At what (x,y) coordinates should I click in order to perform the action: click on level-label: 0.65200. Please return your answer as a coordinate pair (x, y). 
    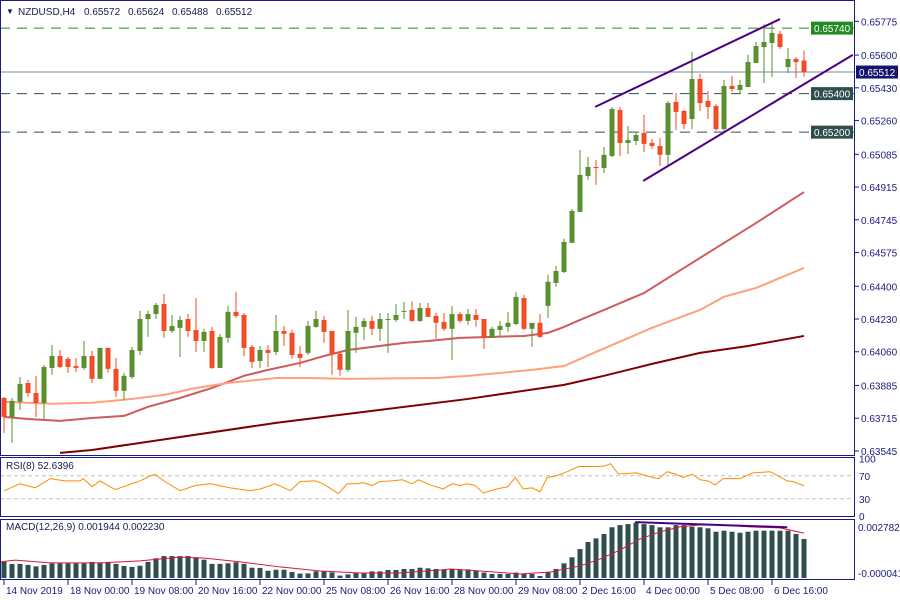
    Looking at the image, I should click on (832, 133).